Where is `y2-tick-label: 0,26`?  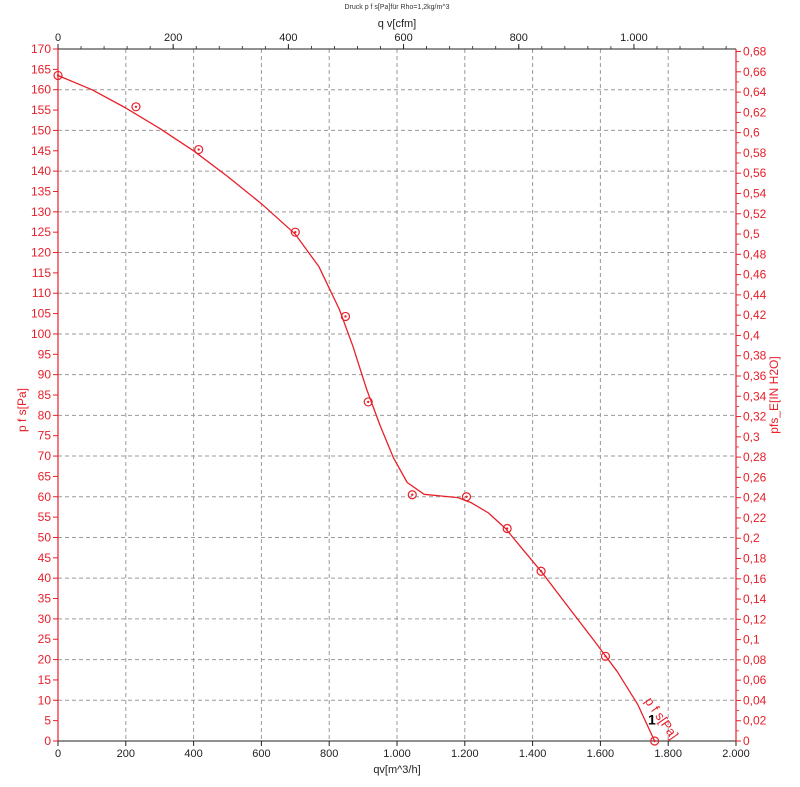
y2-tick-label: 0,26 is located at coordinates (755, 477).